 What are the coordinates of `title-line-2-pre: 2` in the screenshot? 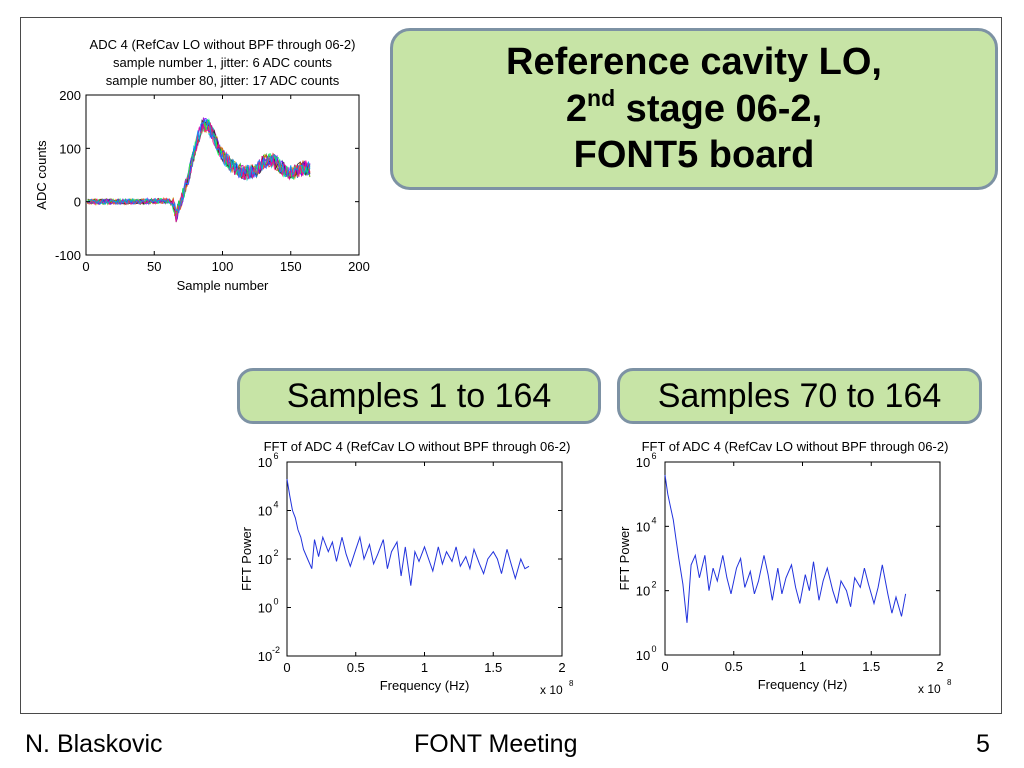 It's located at (576, 108).